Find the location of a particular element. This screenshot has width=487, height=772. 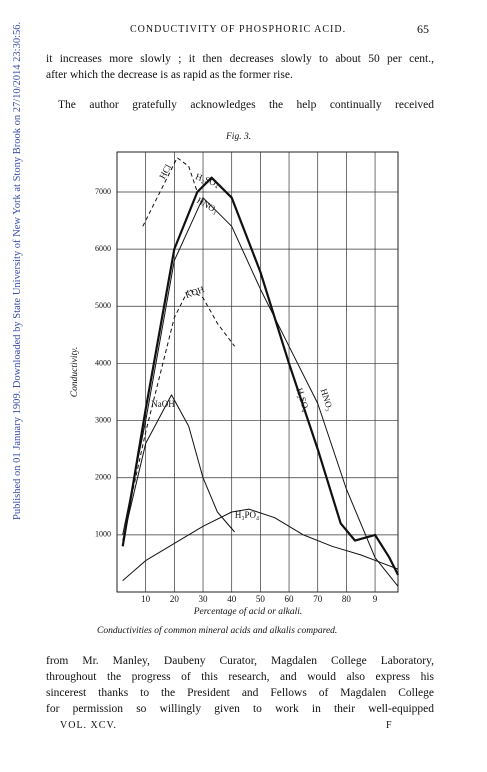

curve-label: NaOH is located at coordinates (163, 404).